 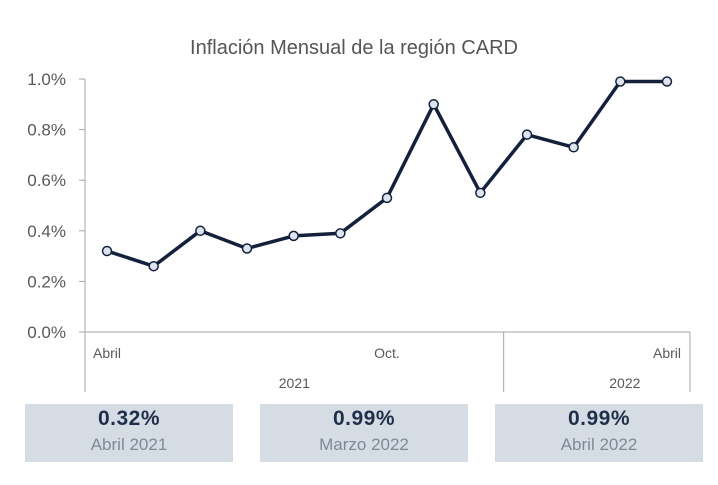 What do you see at coordinates (364, 444) in the screenshot?
I see `stat-label: Marzo 2022` at bounding box center [364, 444].